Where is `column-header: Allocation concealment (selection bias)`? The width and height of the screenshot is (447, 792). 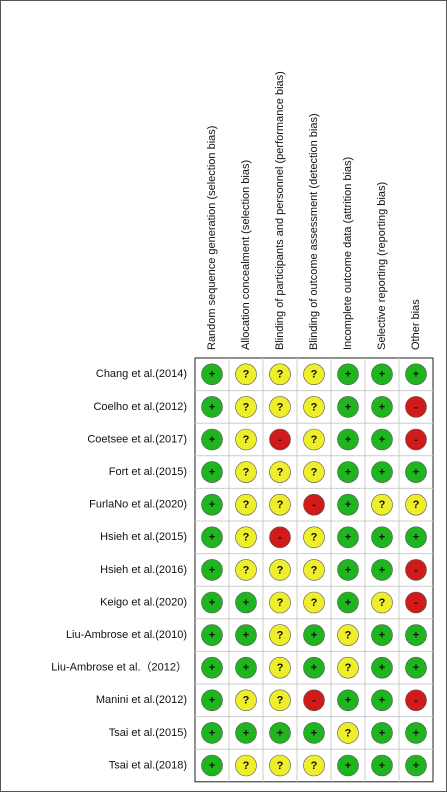
column-header: Allocation concealment (selection bias) is located at coordinates (246, 255).